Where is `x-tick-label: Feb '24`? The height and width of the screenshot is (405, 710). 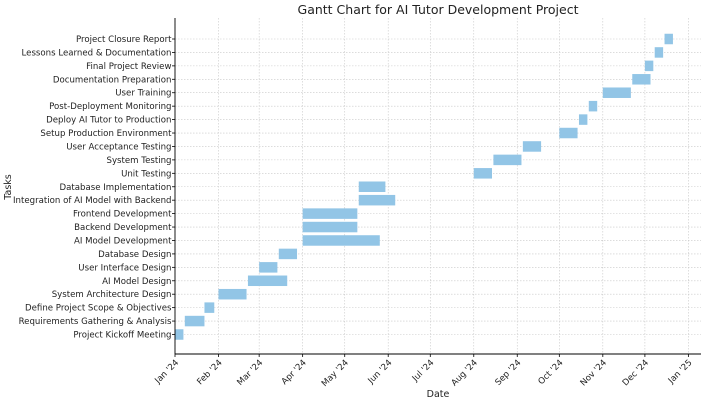 x-tick-label: Feb '24 is located at coordinates (209, 372).